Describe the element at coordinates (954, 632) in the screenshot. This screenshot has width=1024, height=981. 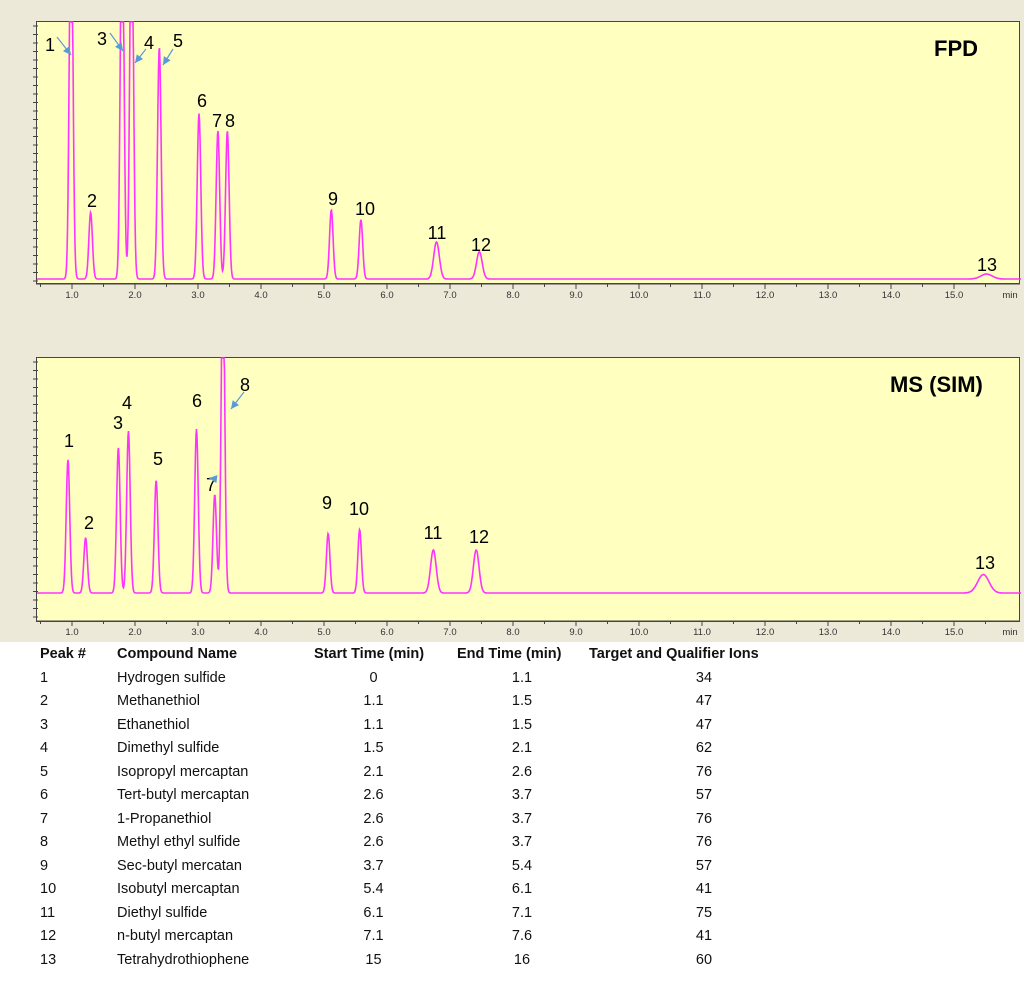
I see `svg-text: 15.0` at that location.